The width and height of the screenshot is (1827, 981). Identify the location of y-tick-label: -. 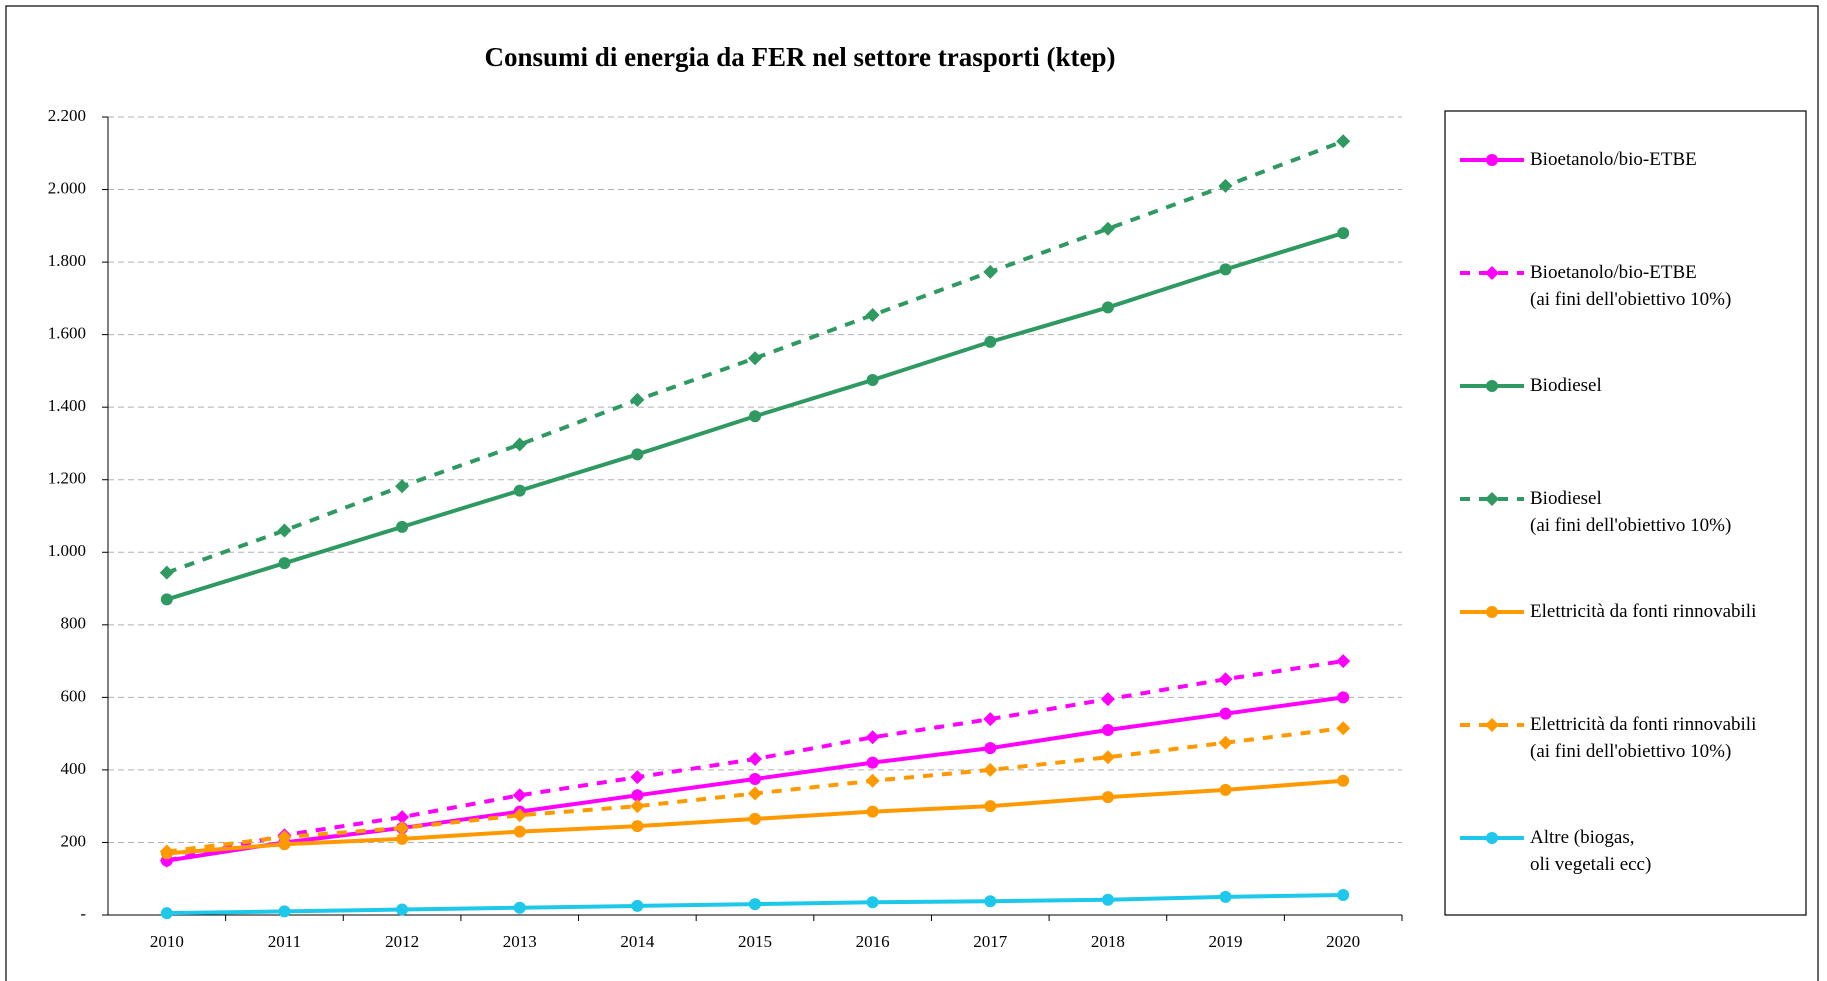
(83, 913).